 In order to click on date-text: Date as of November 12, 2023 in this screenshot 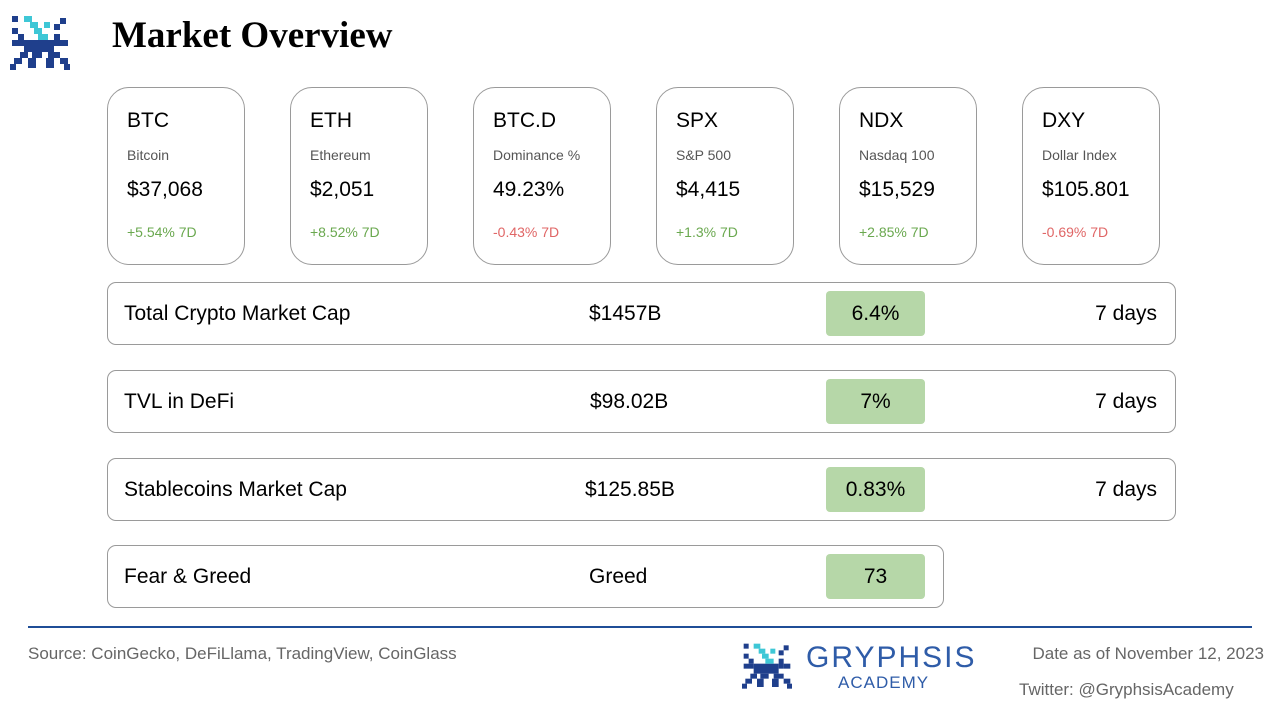, I will do `click(1148, 653)`.